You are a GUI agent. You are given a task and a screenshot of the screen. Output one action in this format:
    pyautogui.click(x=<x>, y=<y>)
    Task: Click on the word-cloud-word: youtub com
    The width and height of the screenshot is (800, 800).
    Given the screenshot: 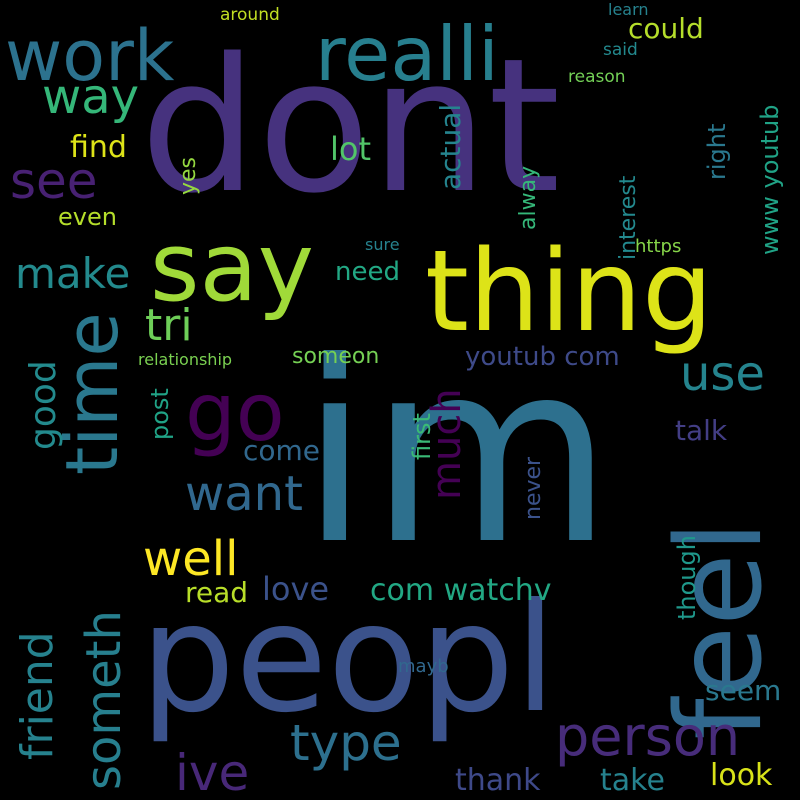 What is the action you would take?
    pyautogui.click(x=542, y=357)
    